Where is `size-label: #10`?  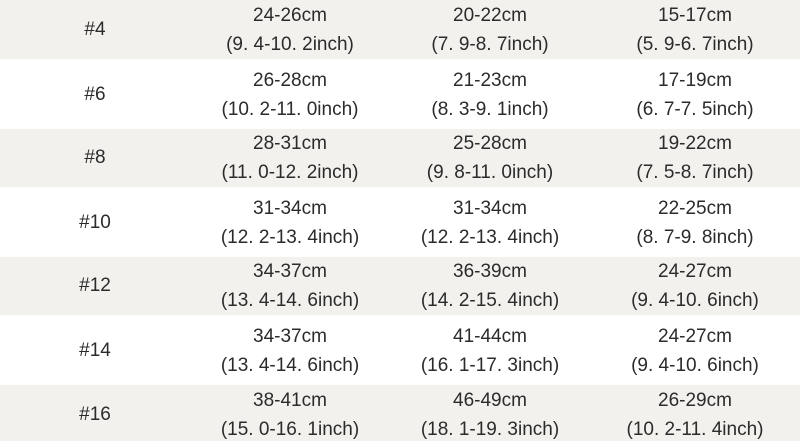 size-label: #10 is located at coordinates (95, 222).